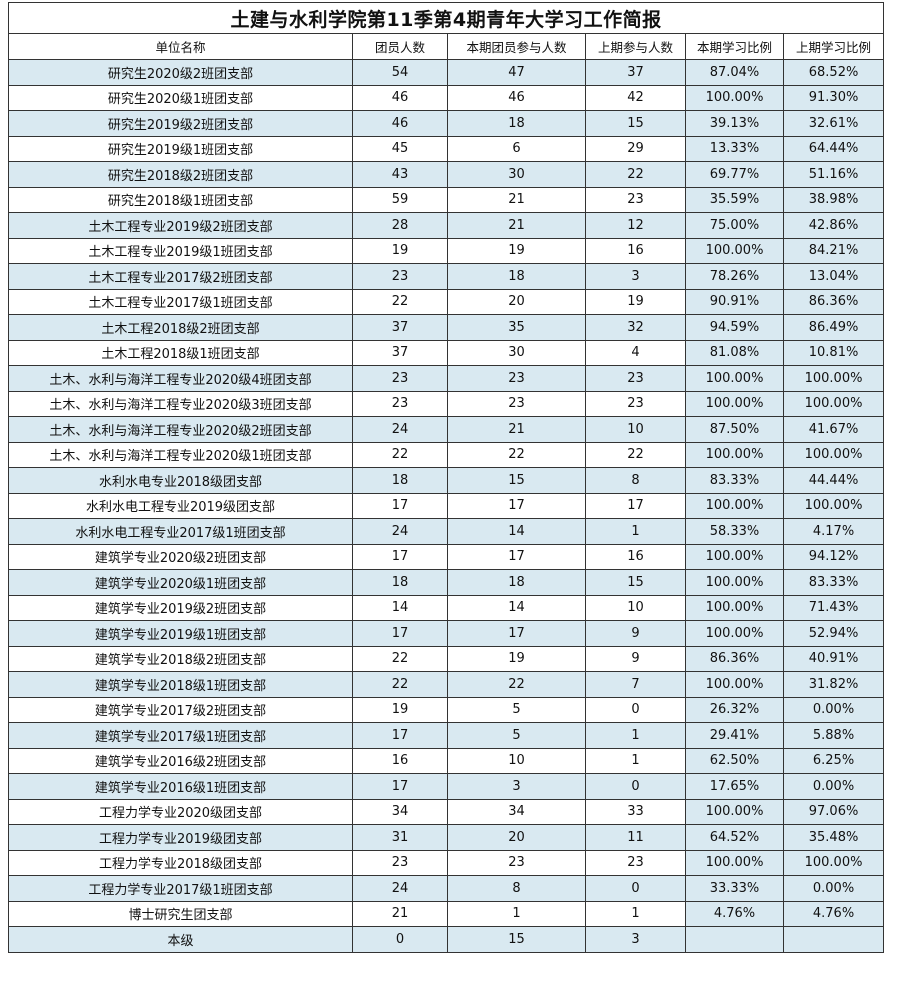 The width and height of the screenshot is (897, 987). Describe the element at coordinates (833, 582) in the screenshot. I see `previous-ratio-cell: 83.33%` at that location.